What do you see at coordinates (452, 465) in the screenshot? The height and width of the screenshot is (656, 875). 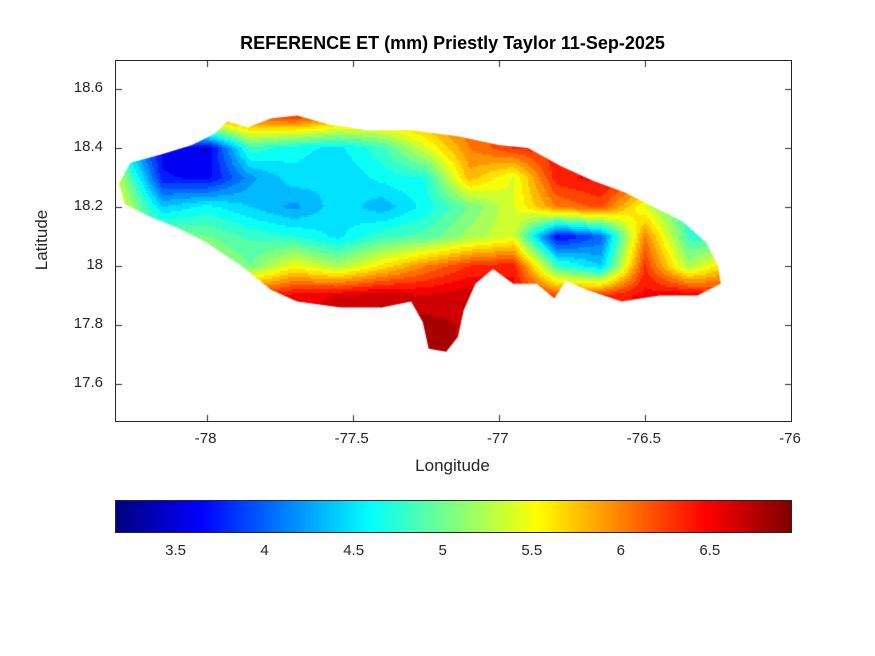 I see `x-axis-label: Longitude` at bounding box center [452, 465].